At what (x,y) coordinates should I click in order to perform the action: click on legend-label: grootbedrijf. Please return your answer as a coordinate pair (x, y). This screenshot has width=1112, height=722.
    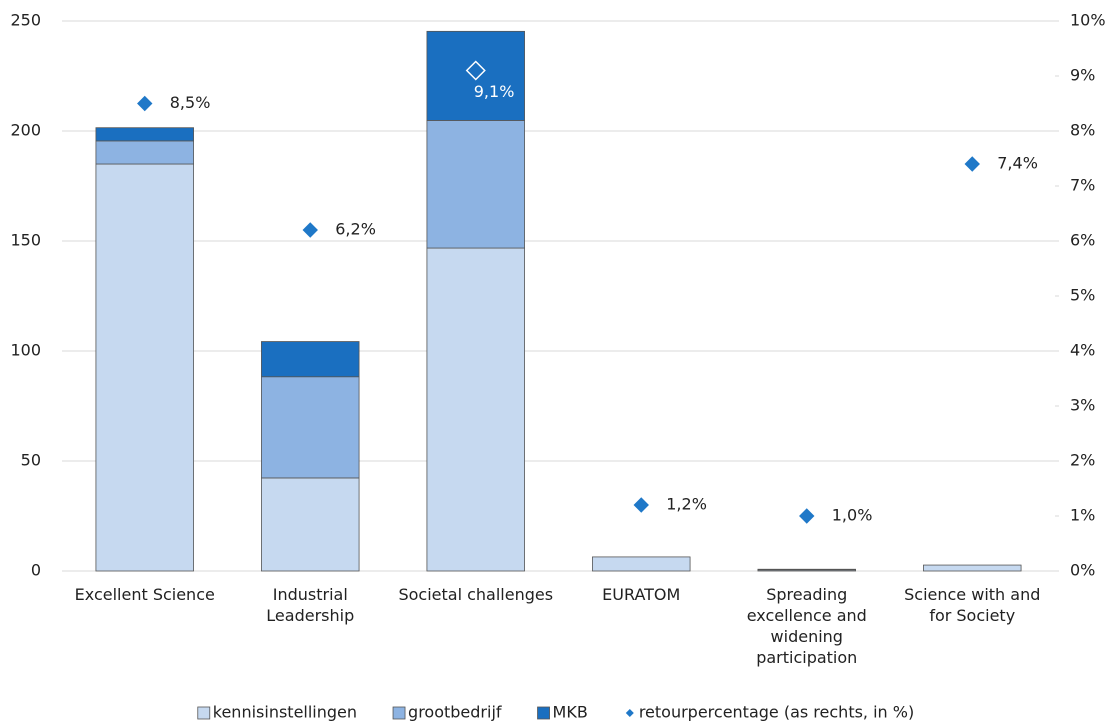
    Looking at the image, I should click on (455, 712).